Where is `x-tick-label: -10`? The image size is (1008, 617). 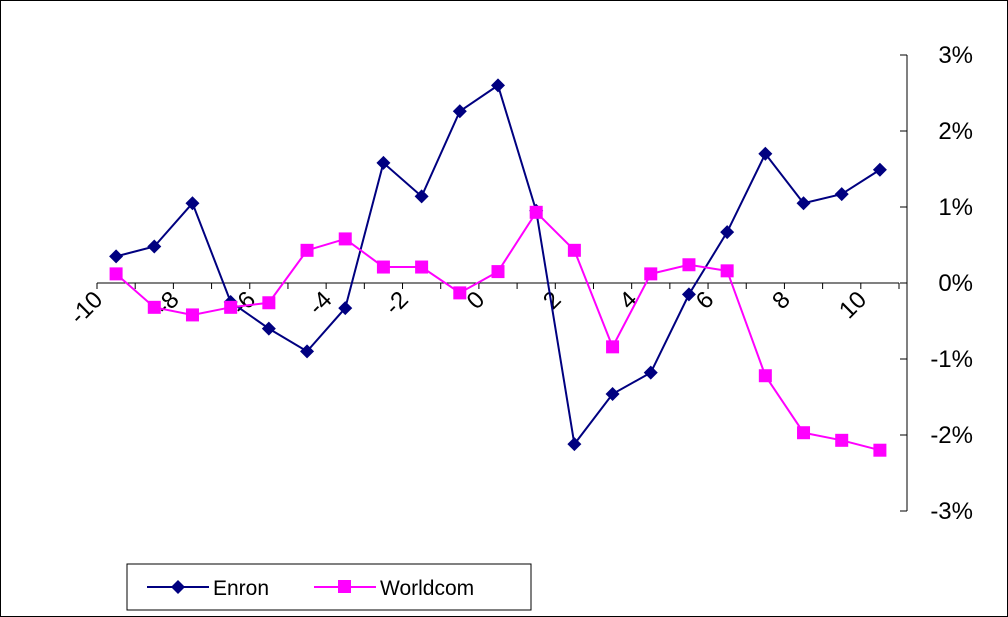
x-tick-label: -10 is located at coordinates (87, 308).